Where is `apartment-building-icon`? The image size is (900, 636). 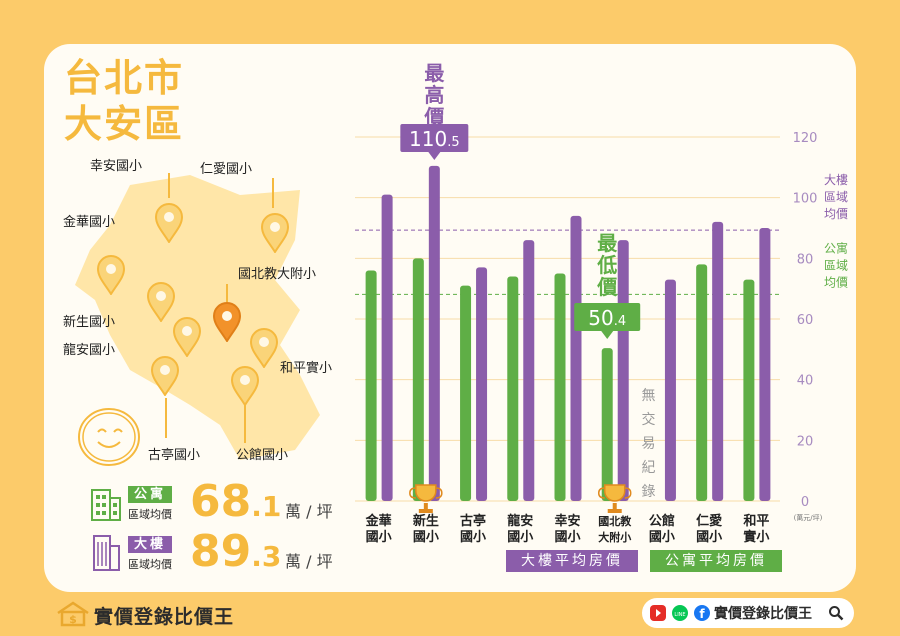
apartment-building-icon is located at coordinates (106, 505).